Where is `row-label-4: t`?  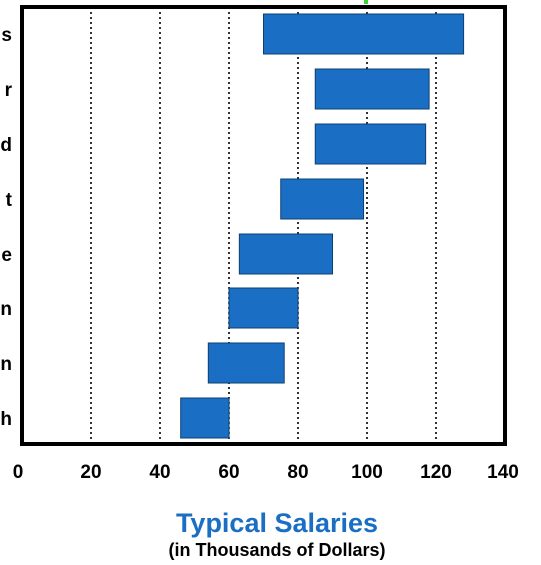 row-label-4: t is located at coordinates (9, 200).